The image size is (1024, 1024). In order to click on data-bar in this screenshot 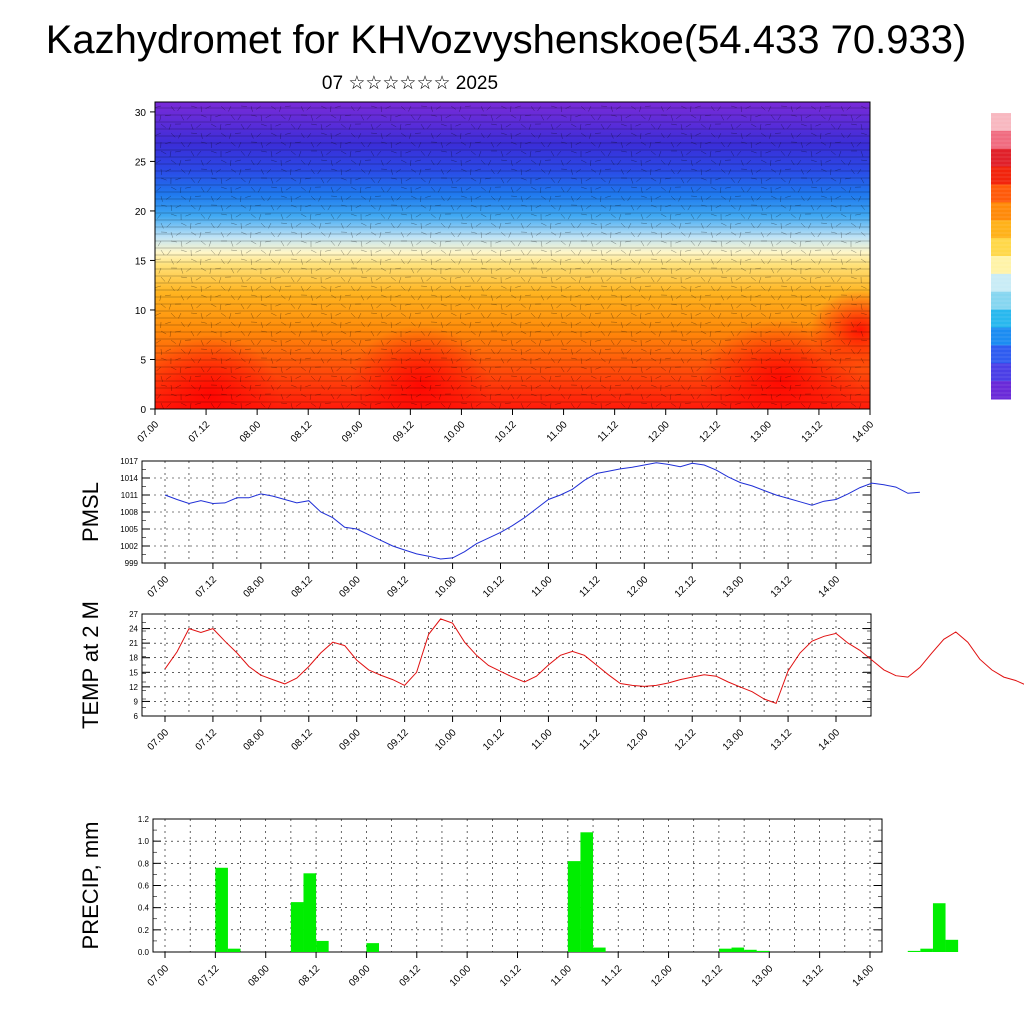, I will do `click(763, 951)`.